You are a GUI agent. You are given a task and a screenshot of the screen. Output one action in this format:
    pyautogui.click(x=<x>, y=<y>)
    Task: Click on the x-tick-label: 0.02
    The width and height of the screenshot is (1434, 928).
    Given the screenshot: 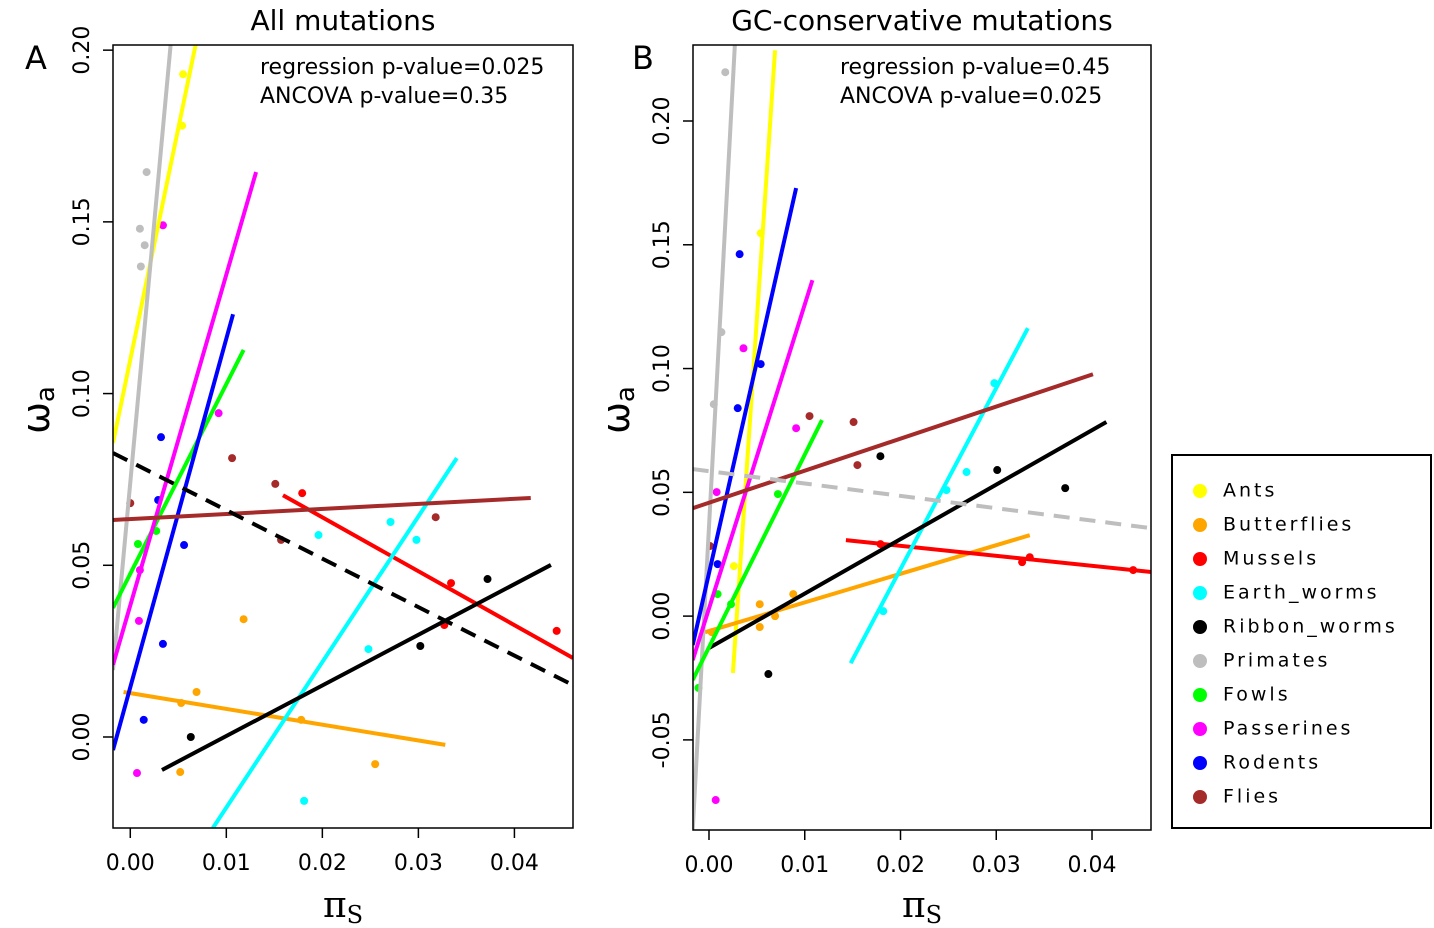 What is the action you would take?
    pyautogui.click(x=900, y=865)
    